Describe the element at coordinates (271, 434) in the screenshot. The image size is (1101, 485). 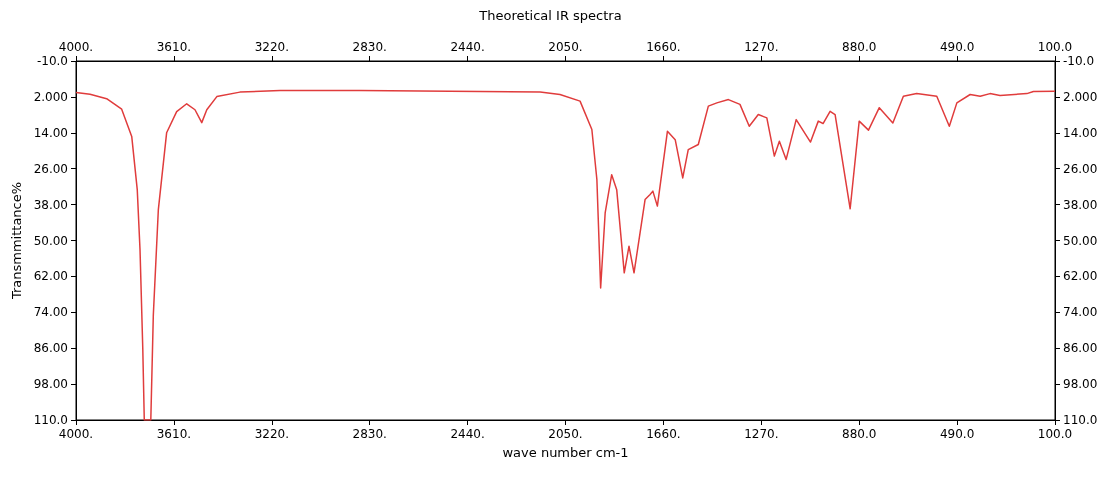
I see `x-tick-label: 3220.` at that location.